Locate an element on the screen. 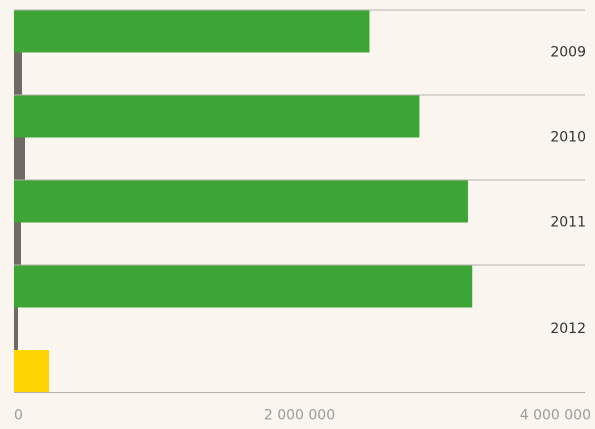 The width and height of the screenshot is (595, 429). category-label: 2009 is located at coordinates (568, 53).